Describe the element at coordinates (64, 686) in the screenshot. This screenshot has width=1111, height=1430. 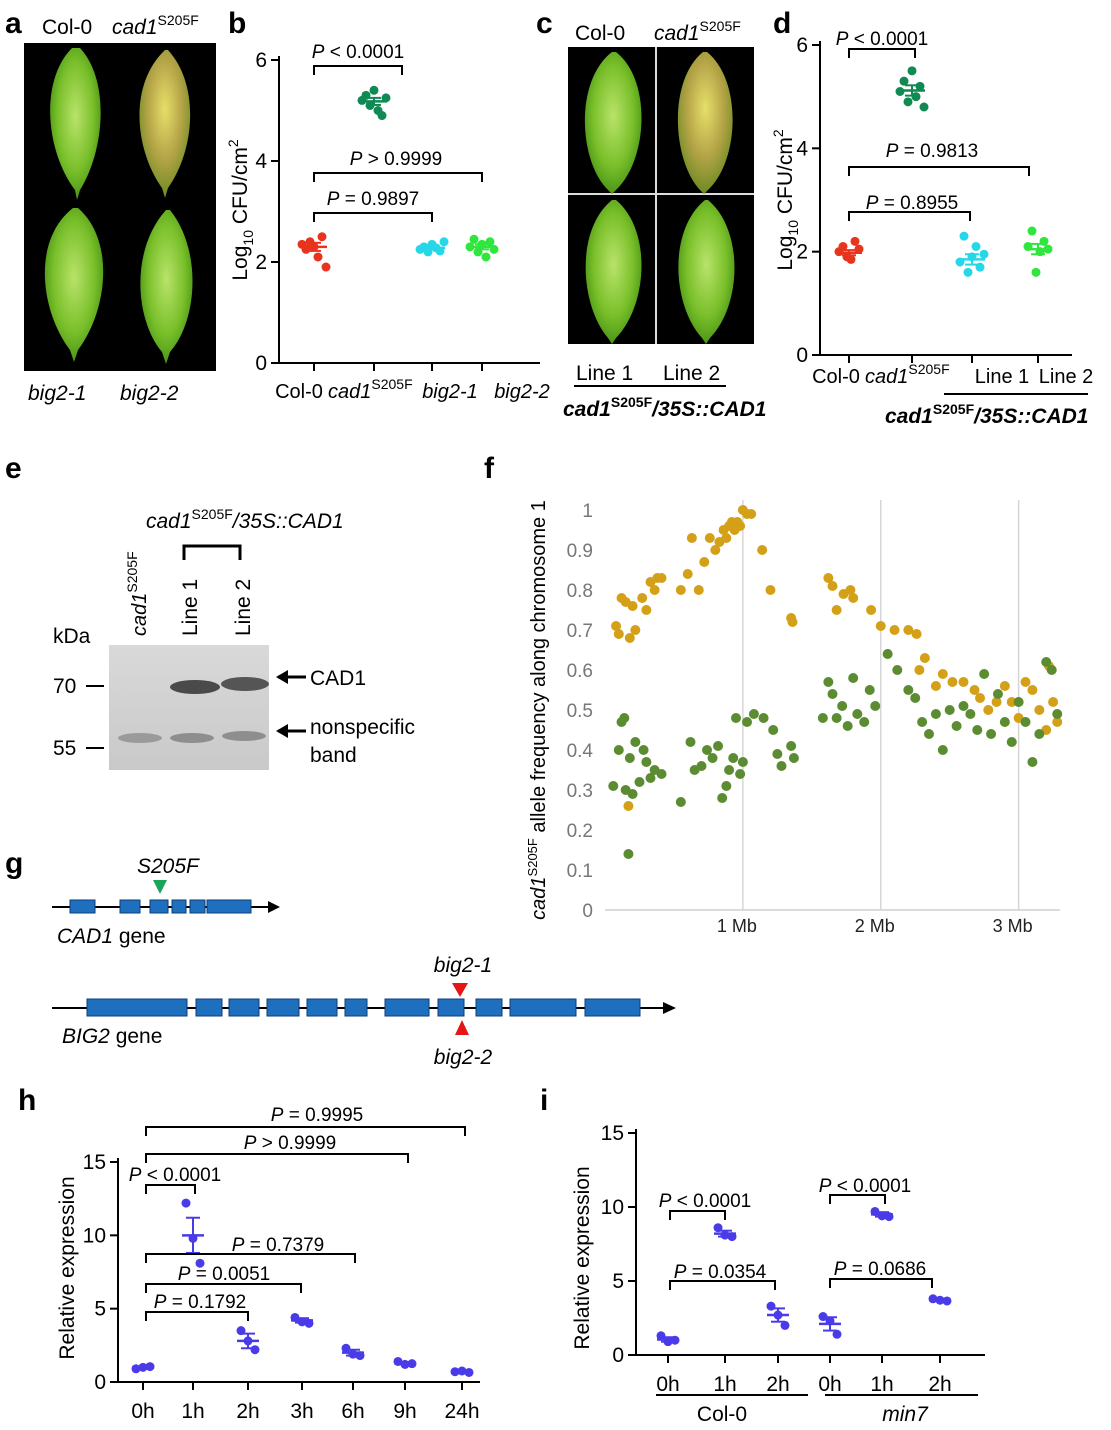
I see `panel-e-marker-70: 70` at that location.